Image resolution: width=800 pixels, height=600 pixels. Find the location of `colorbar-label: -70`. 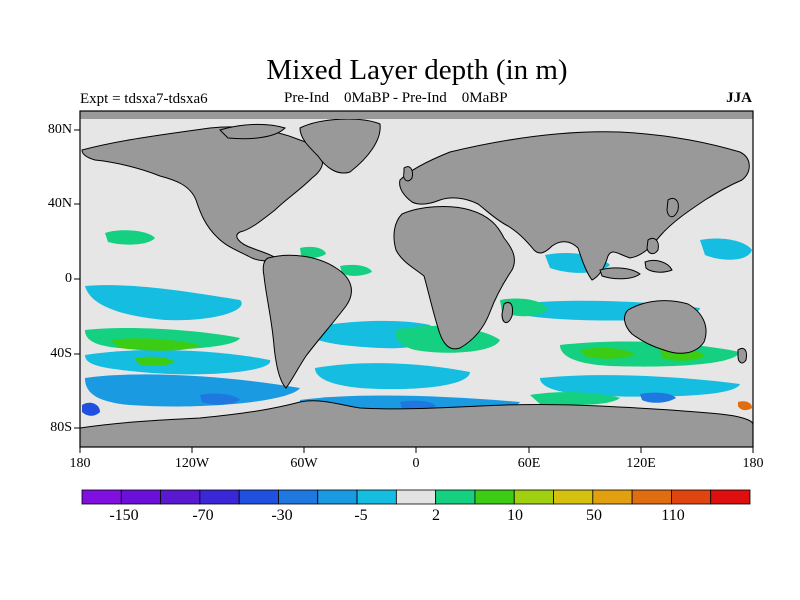

colorbar-label: -70 is located at coordinates (203, 515).